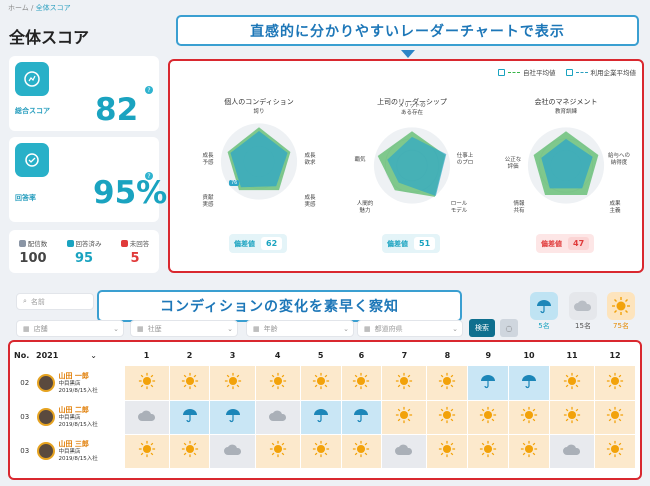  Describe the element at coordinates (184, 328) in the screenshot. I see `company-select: ▦ 社歴 ⌄` at that location.